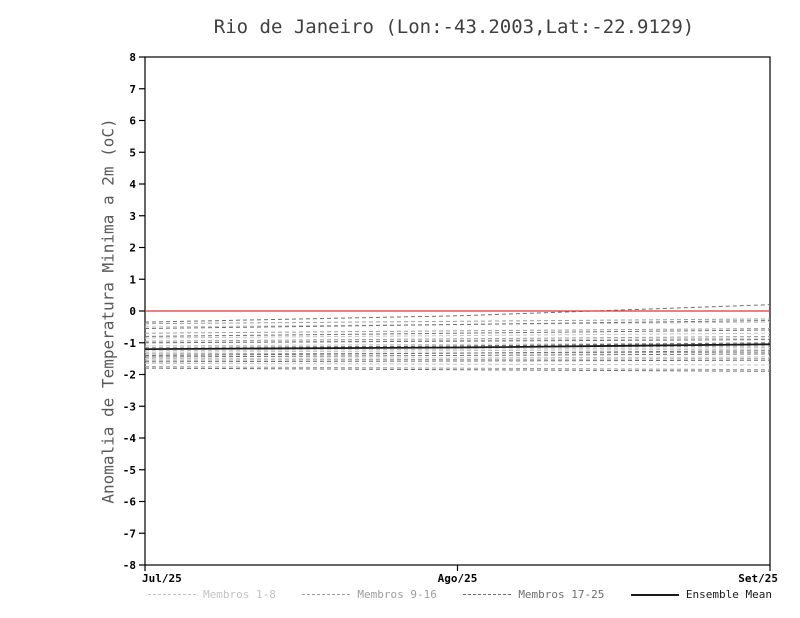 This screenshot has height=618, width=800. I want to click on y-tick-label: 2, so click(132, 248).